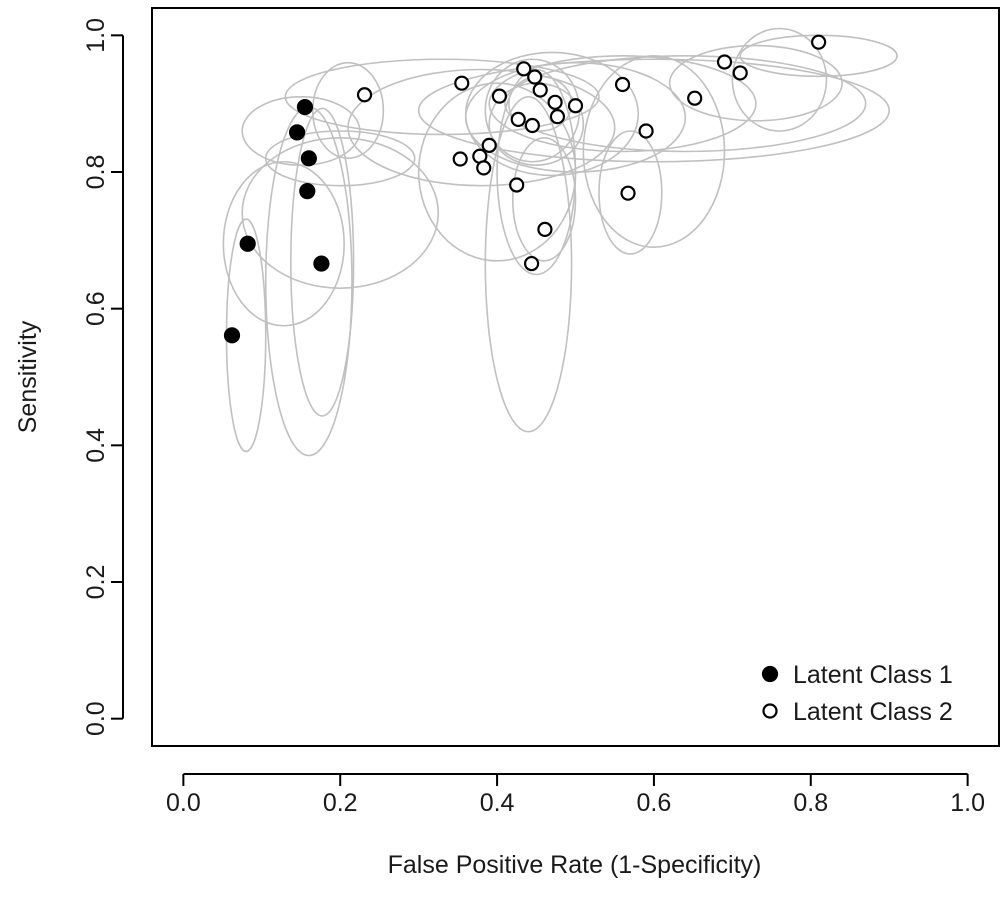  Describe the element at coordinates (810, 803) in the screenshot. I see `x-tick-label: 0.8` at that location.